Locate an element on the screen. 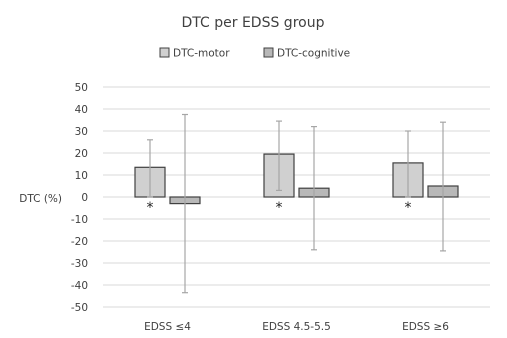  y-tick-label: -40 is located at coordinates (79, 286).